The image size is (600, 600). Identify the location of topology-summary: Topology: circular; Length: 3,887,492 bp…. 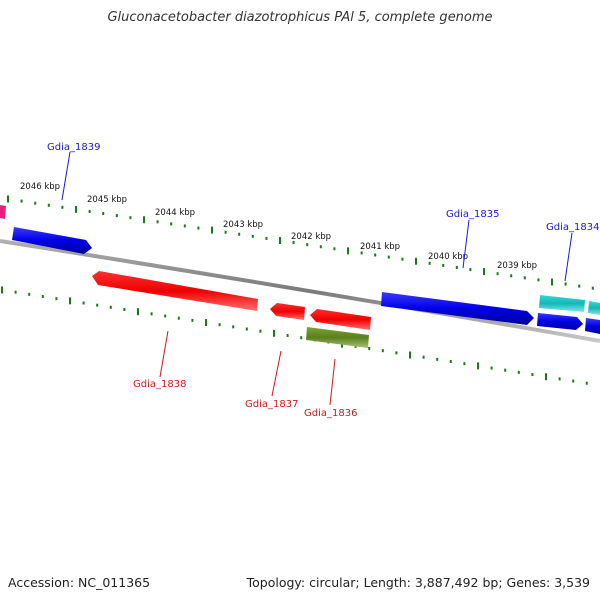
(418, 582).